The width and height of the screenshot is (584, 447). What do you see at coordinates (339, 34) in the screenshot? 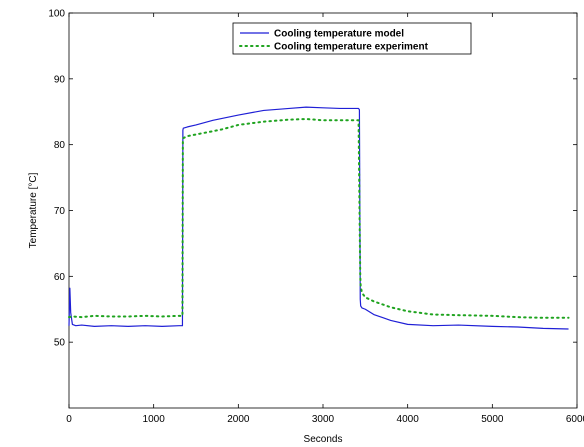
I see `legend-label-model: Cooling temperature model` at bounding box center [339, 34].